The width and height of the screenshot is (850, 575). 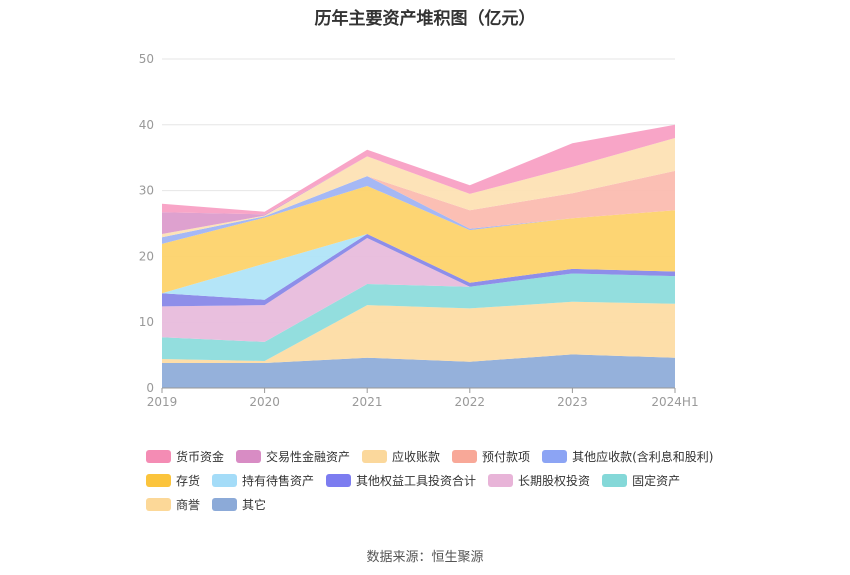 I want to click on legend-label: 商誉, so click(x=188, y=504).